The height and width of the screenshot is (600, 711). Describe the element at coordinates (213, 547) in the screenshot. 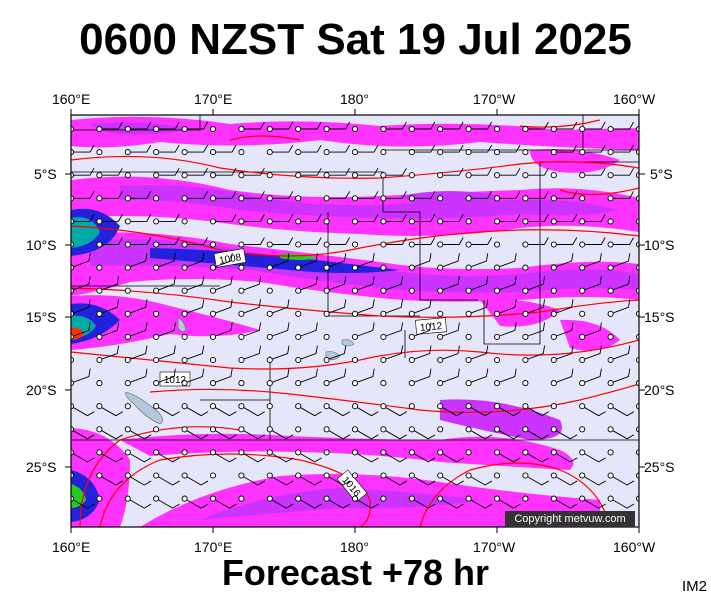

I see `lon-label-bottom-170e: 170°E` at that location.